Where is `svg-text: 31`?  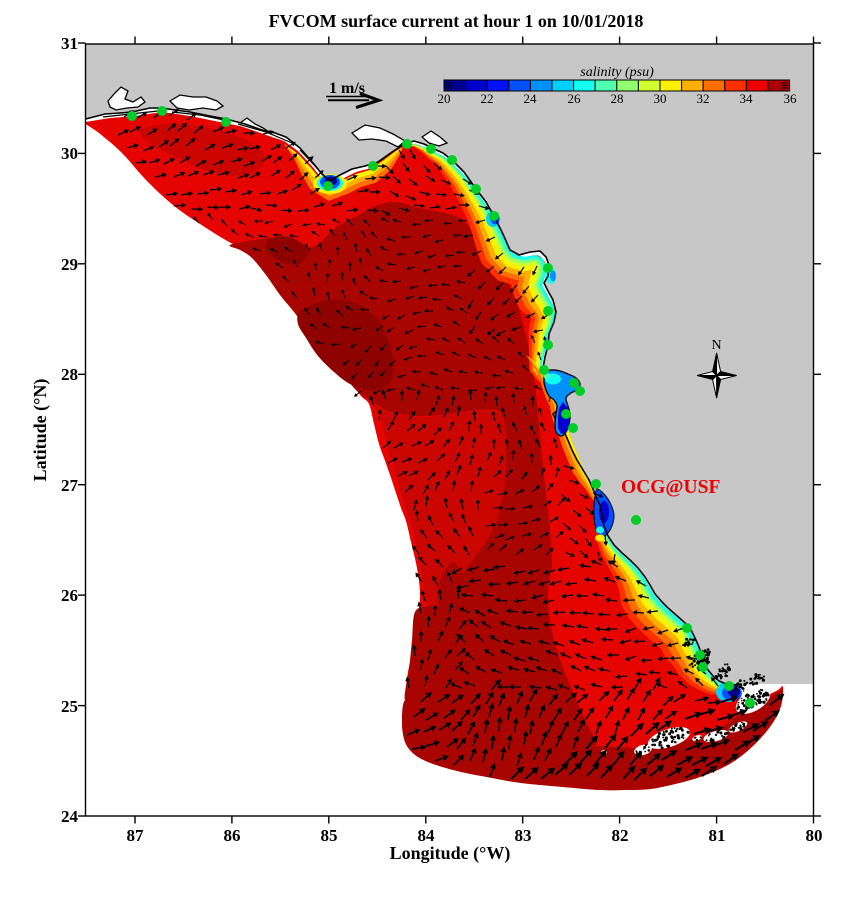
svg-text: 31 is located at coordinates (69, 43).